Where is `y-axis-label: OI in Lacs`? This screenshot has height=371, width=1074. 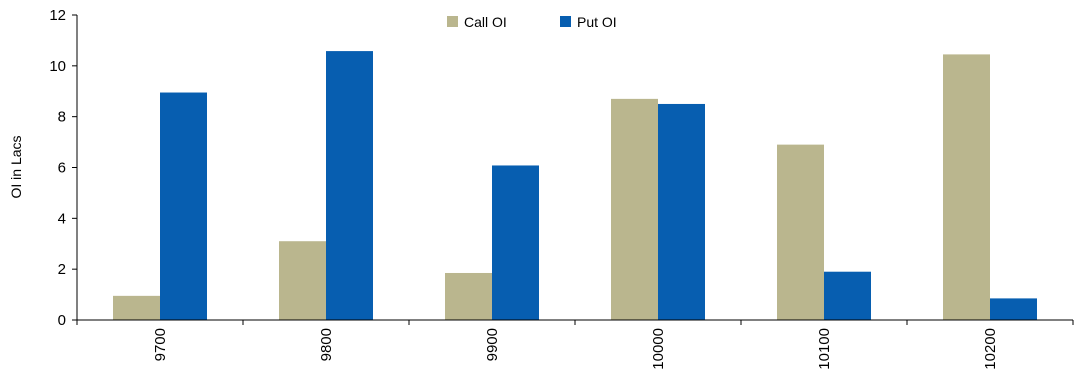
y-axis-label: OI in Lacs is located at coordinates (16, 166).